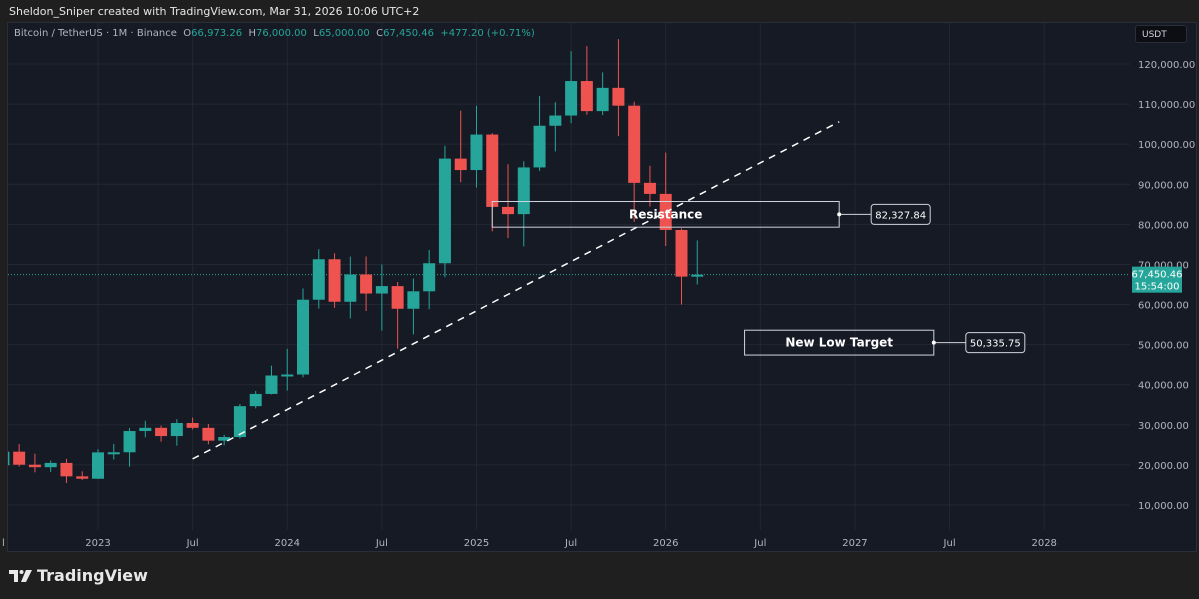 The height and width of the screenshot is (599, 1199). What do you see at coordinates (1163, 426) in the screenshot?
I see `y-tick-label: 30,000.00` at bounding box center [1163, 426].